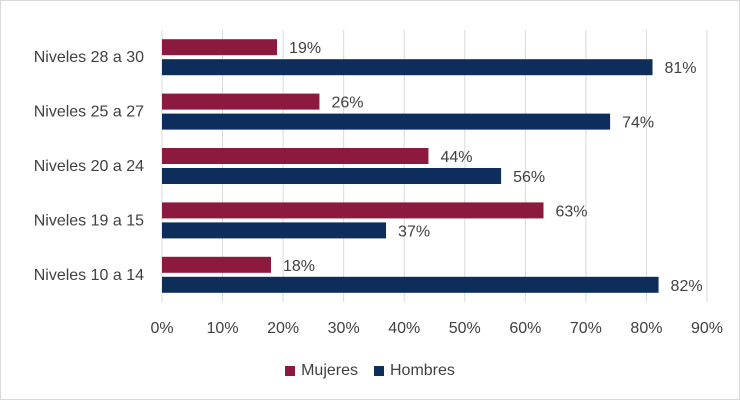  I want to click on category-label: Niveles 20 a 24, so click(89, 166).